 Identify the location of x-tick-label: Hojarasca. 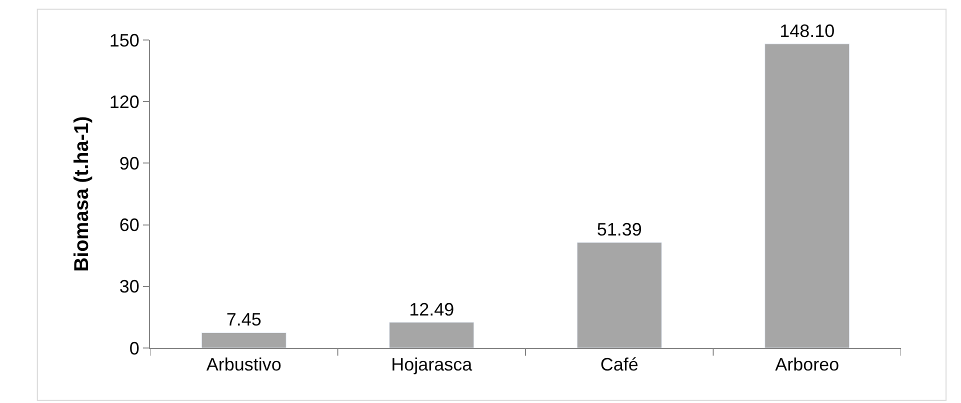
(432, 364).